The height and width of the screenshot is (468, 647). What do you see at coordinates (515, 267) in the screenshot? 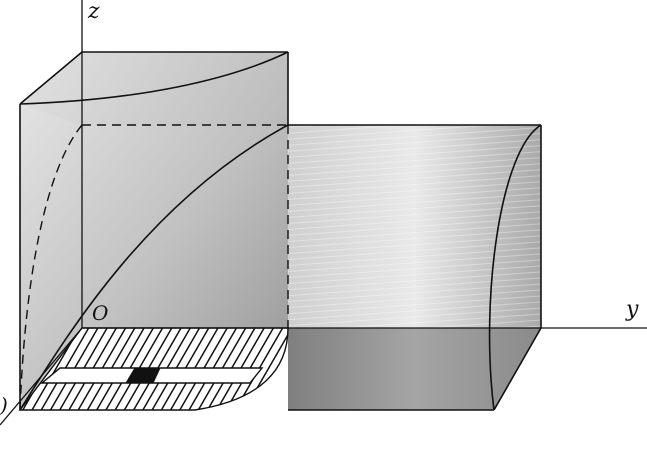
I see `right-box-end-curve` at bounding box center [515, 267].